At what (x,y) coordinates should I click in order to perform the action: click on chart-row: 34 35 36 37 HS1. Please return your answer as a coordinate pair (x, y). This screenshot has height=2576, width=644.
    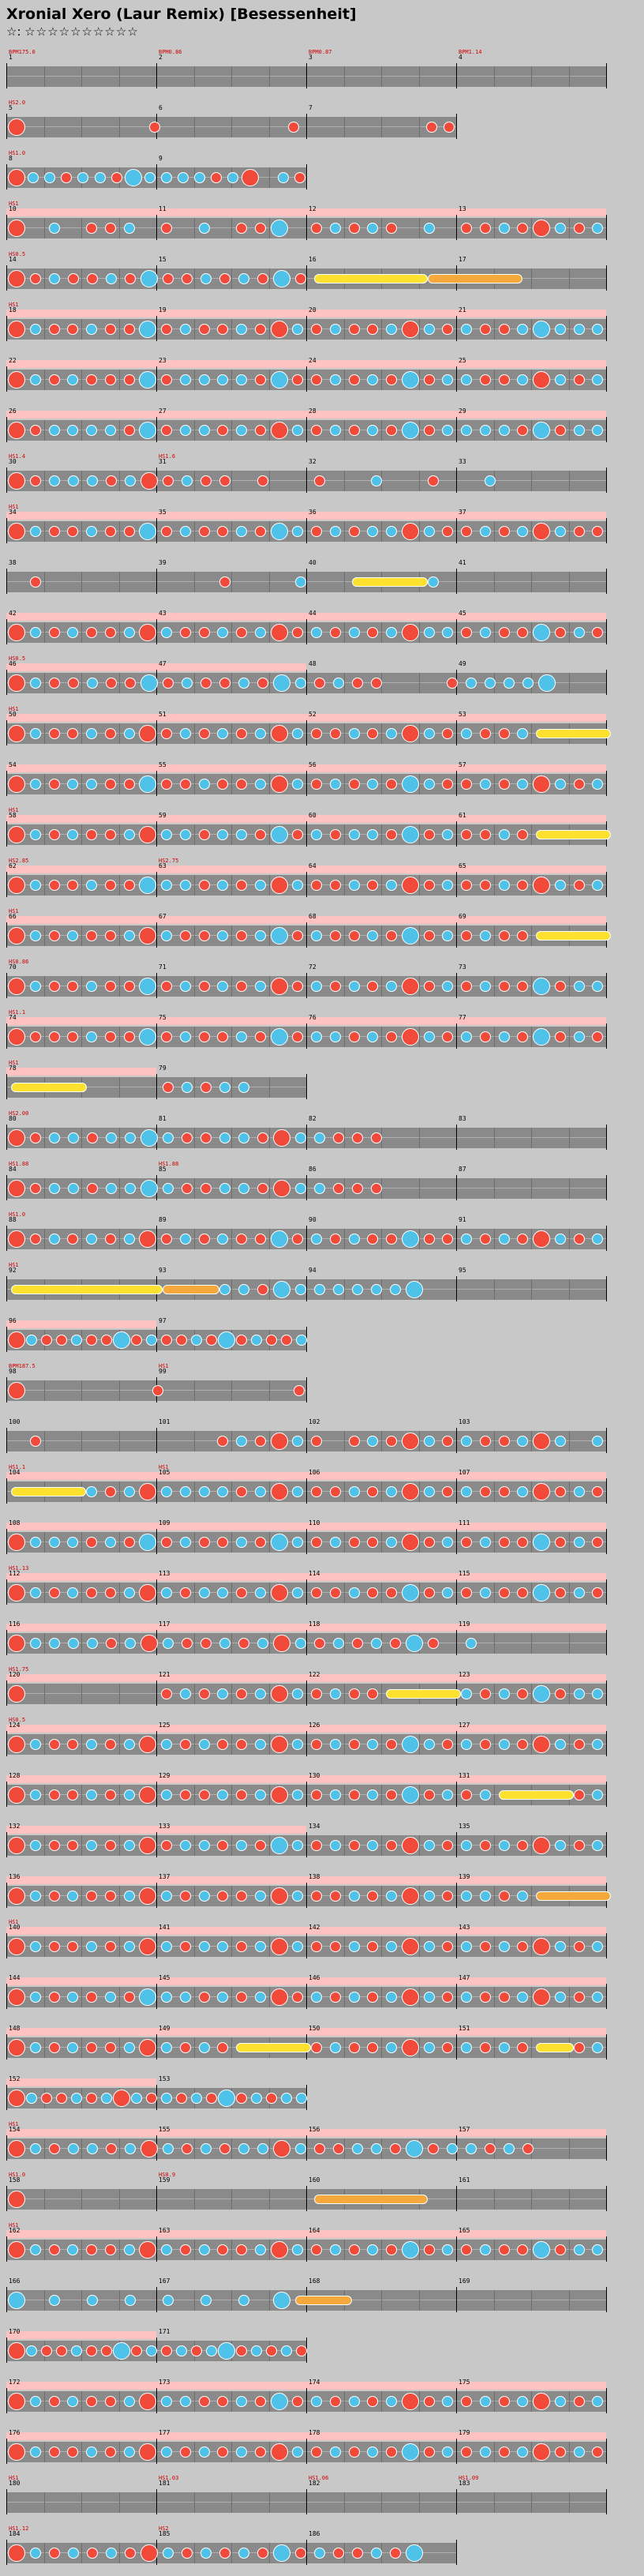
    Looking at the image, I should click on (306, 529).